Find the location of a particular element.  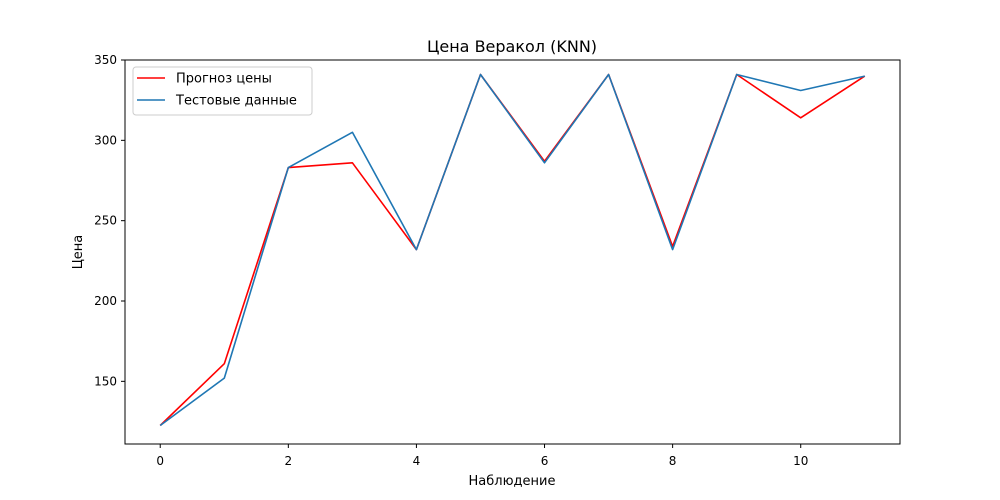

x-tick-label: 10 is located at coordinates (800, 461).